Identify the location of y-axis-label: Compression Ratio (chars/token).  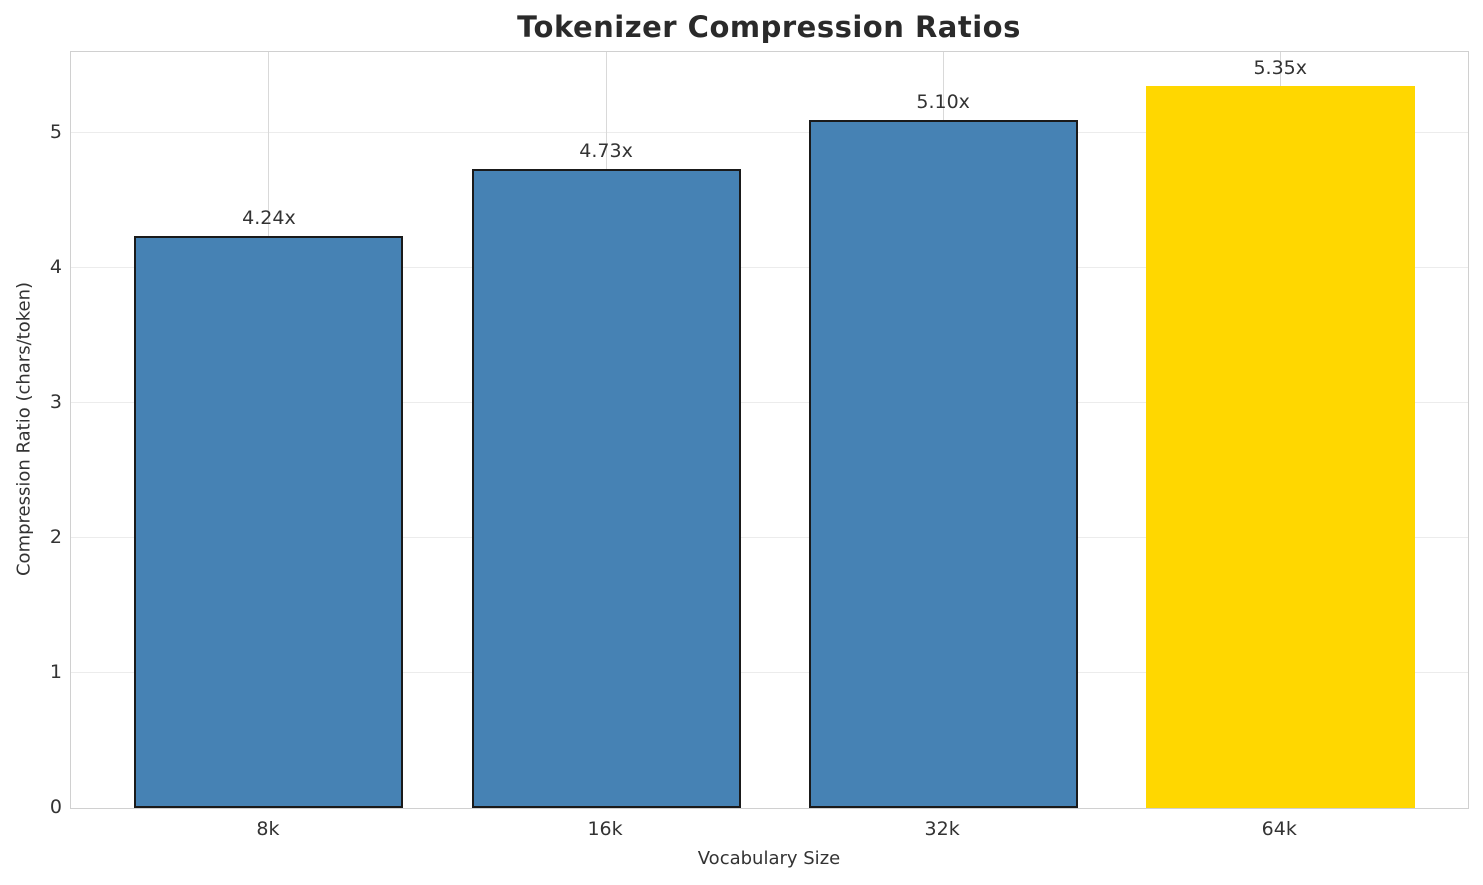
(24, 429).